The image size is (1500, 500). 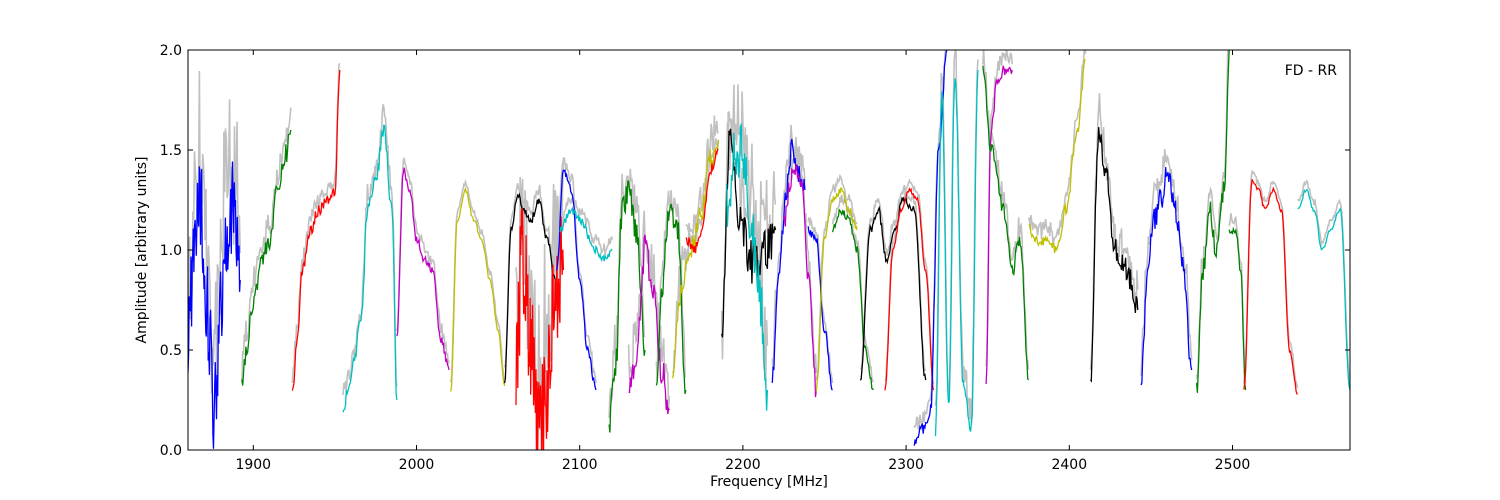 I want to click on x-tick-label: 2000, so click(x=417, y=465).